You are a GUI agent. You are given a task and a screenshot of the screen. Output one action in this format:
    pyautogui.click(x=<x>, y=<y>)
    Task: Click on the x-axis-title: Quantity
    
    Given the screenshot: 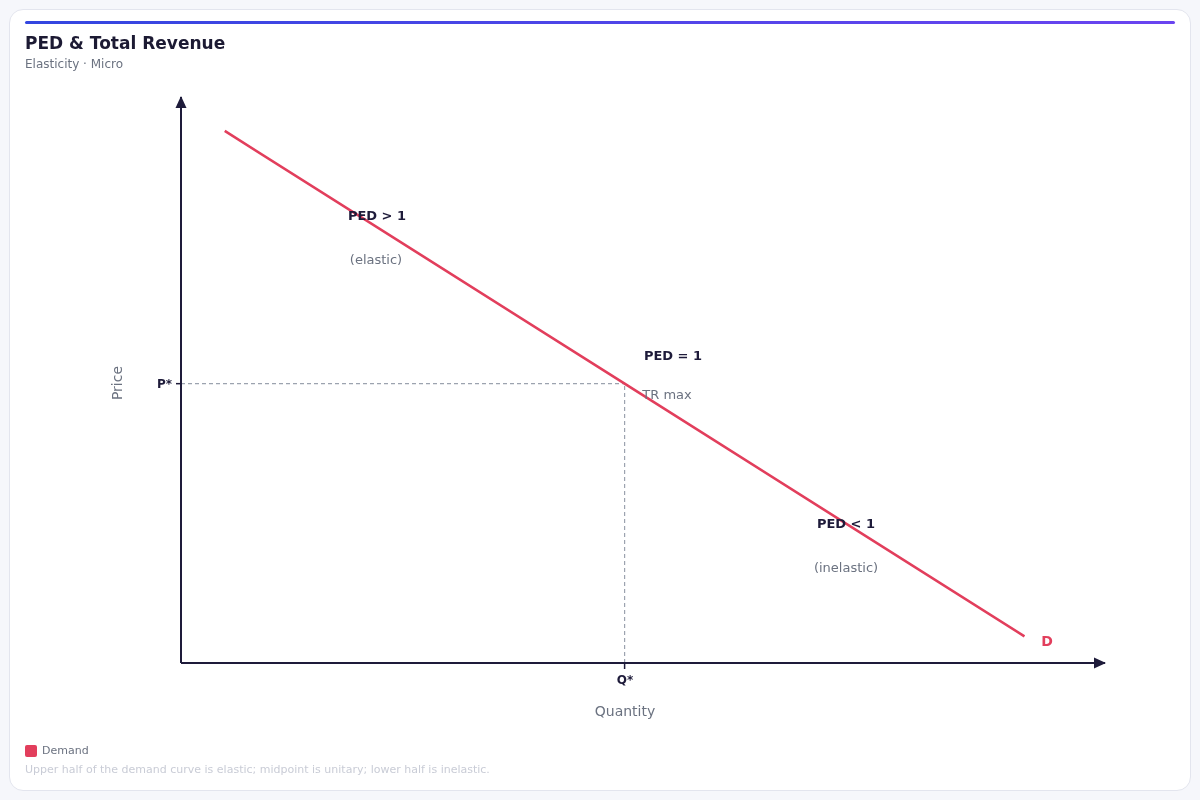 What is the action you would take?
    pyautogui.click(x=625, y=711)
    